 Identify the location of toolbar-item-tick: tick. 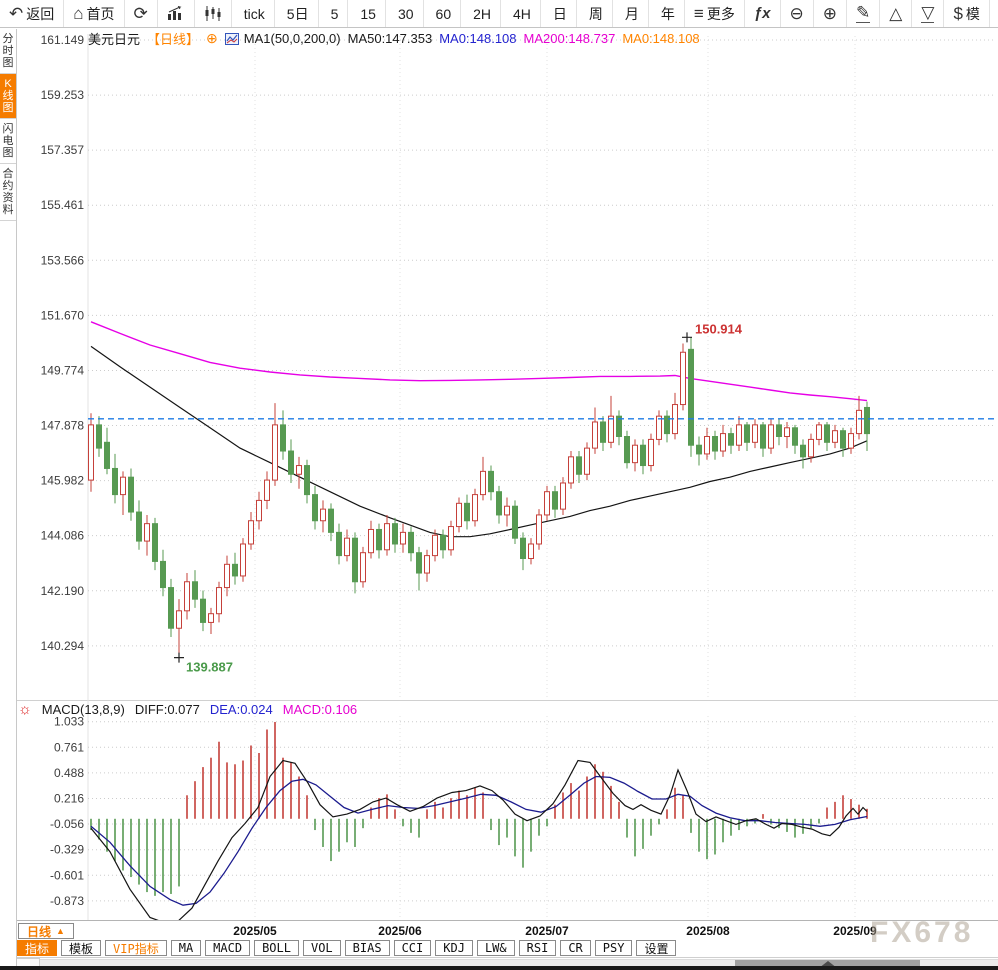
(253, 13).